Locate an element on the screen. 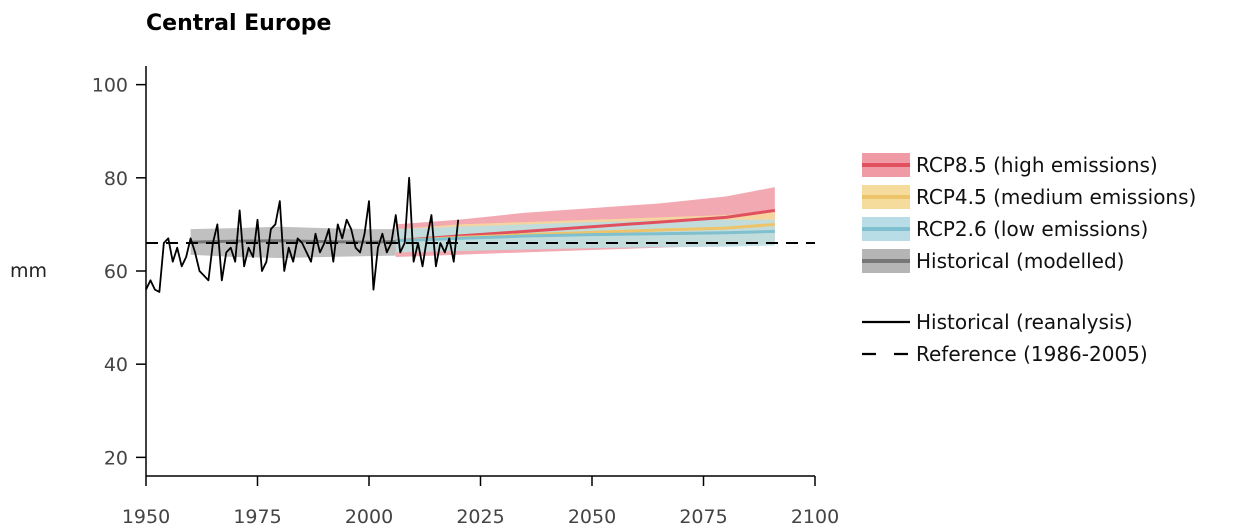 This screenshot has width=1247, height=529. legend-label-rcp4-5-medium-emissions: RCP4.5 (medium emissions) is located at coordinates (1056, 197).